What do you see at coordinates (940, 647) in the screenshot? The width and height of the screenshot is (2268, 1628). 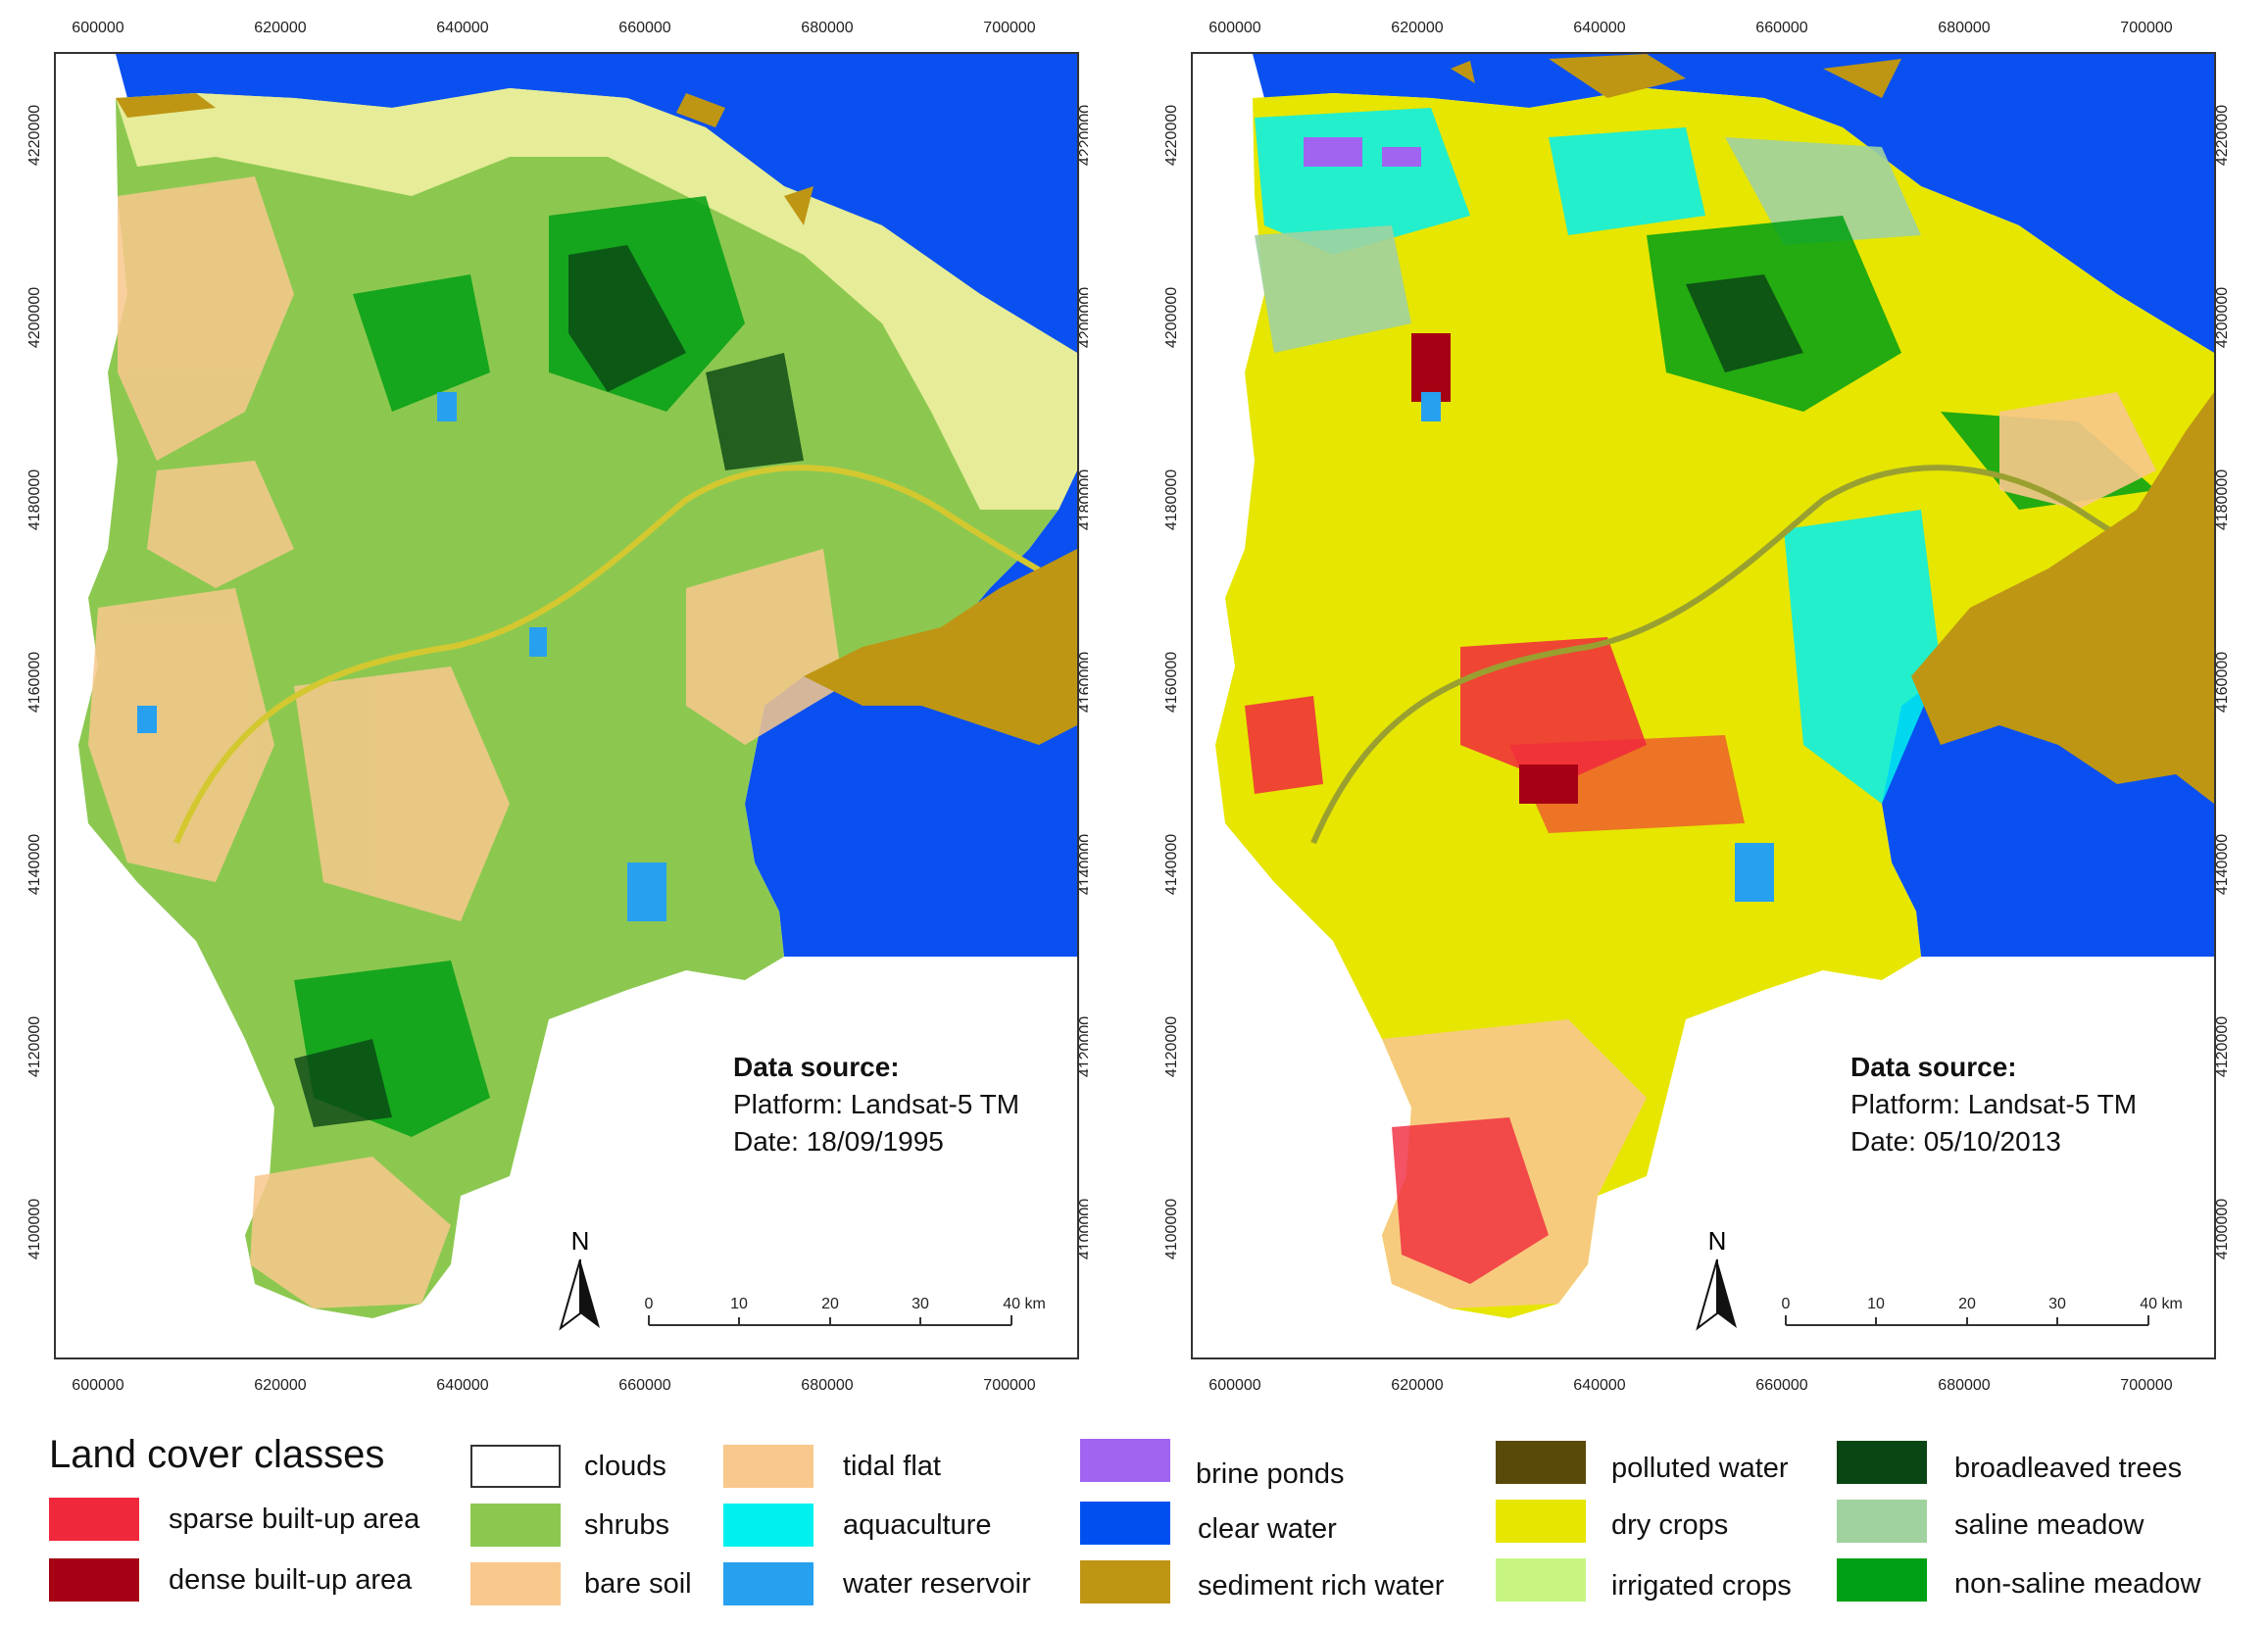 I see `sediment-water` at bounding box center [940, 647].